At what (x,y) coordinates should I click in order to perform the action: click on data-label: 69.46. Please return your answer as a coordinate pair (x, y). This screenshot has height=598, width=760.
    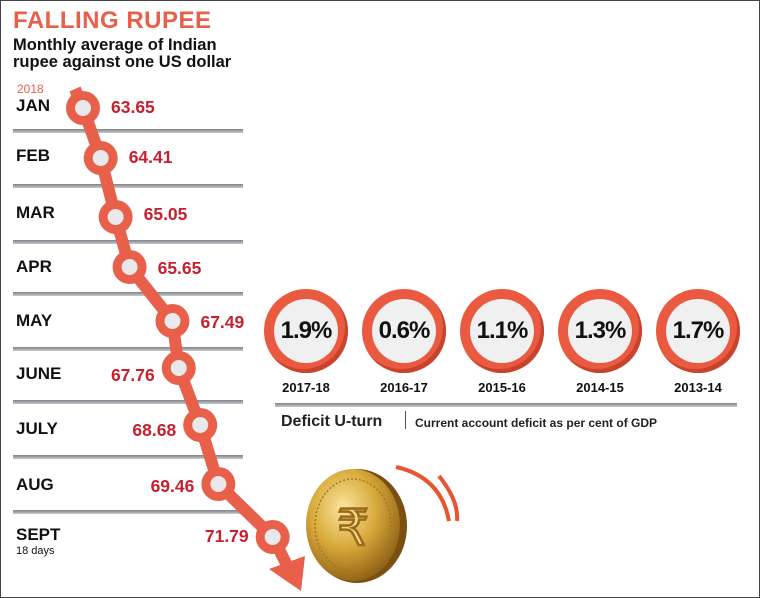
    Looking at the image, I should click on (172, 486).